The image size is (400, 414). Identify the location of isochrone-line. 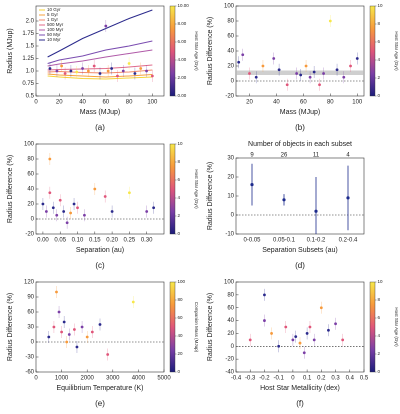
(100, 77).